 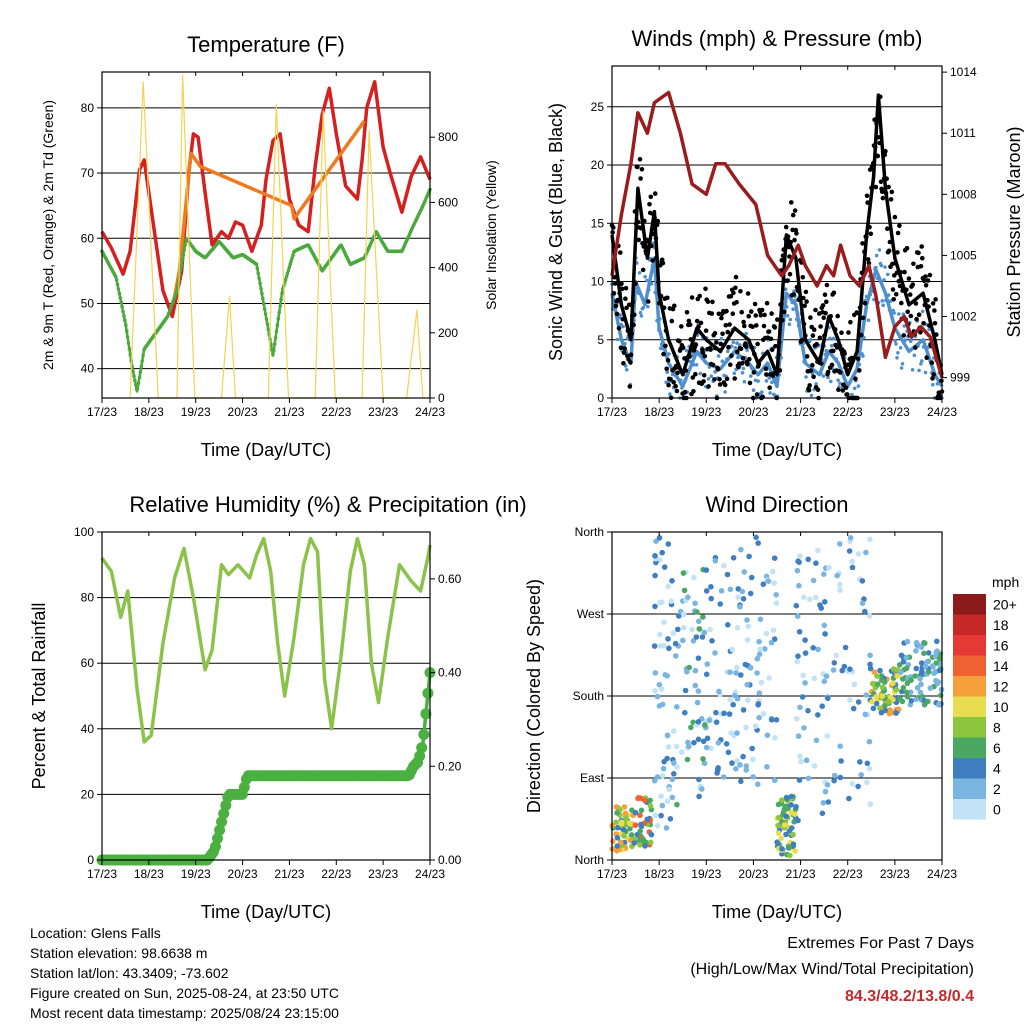 What do you see at coordinates (88, 369) in the screenshot?
I see `ytick-label: 40` at bounding box center [88, 369].